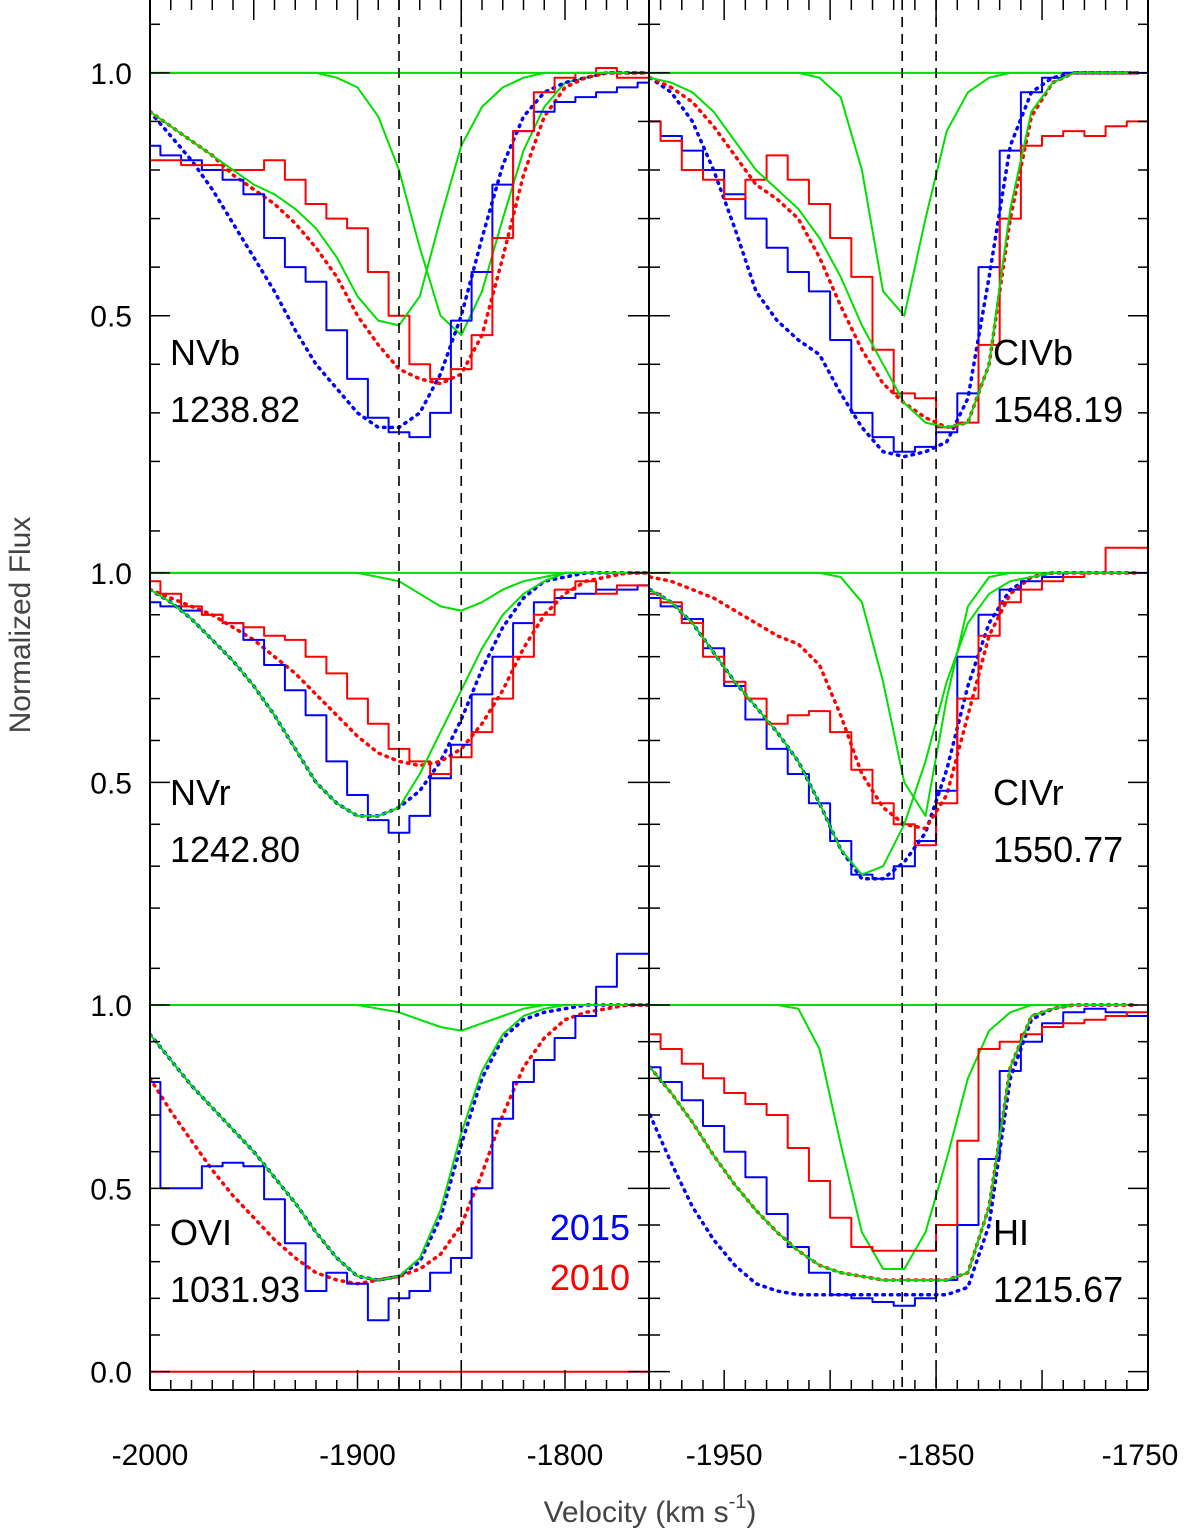  Describe the element at coordinates (200, 792) in the screenshot. I see `panel-ion-label: NVr` at that location.